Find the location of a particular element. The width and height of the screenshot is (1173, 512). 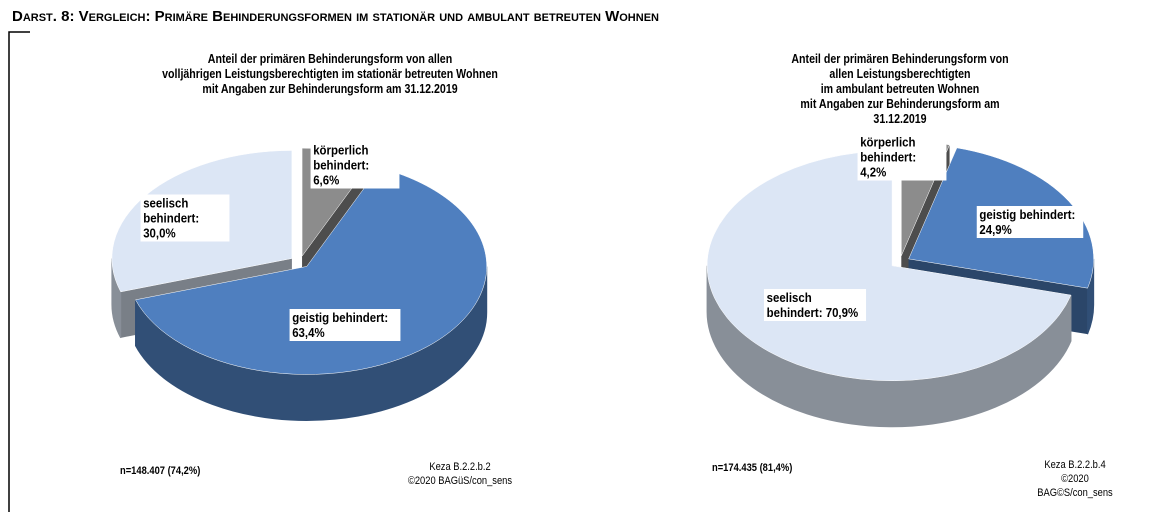

data-label: seelisch behindert: 70,9% is located at coordinates (815, 305).